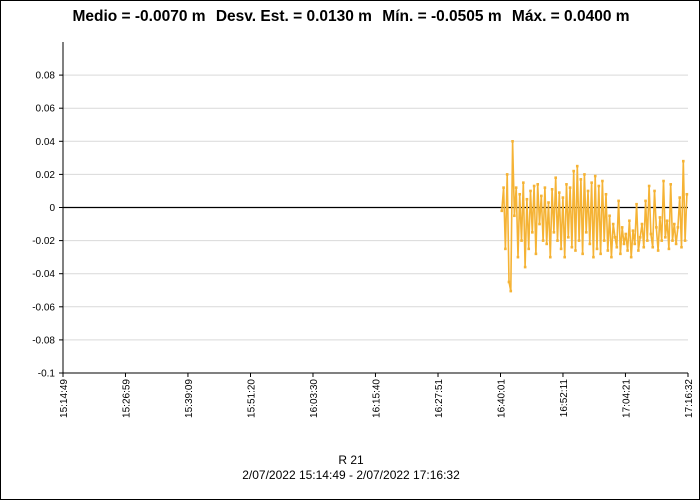 Image resolution: width=700 pixels, height=500 pixels. What do you see at coordinates (252, 398) in the screenshot?
I see `x-tick-label: 15:51:20` at bounding box center [252, 398].